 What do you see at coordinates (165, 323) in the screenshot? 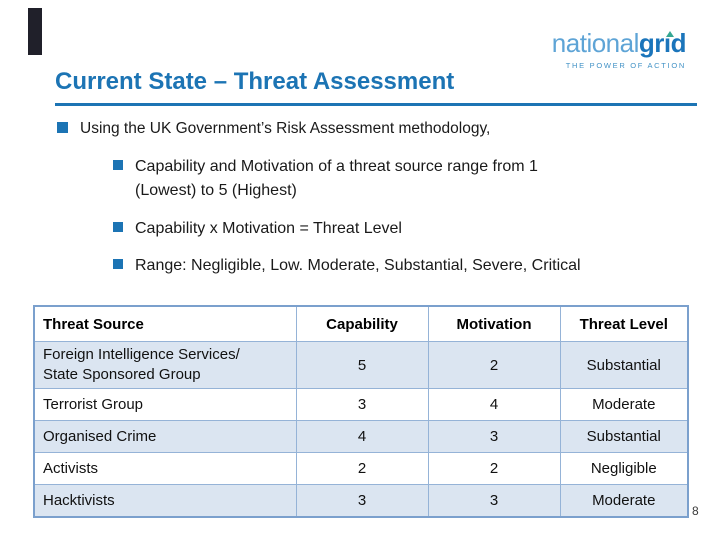
I see `header-threat-source: Threat Source` at bounding box center [165, 323].